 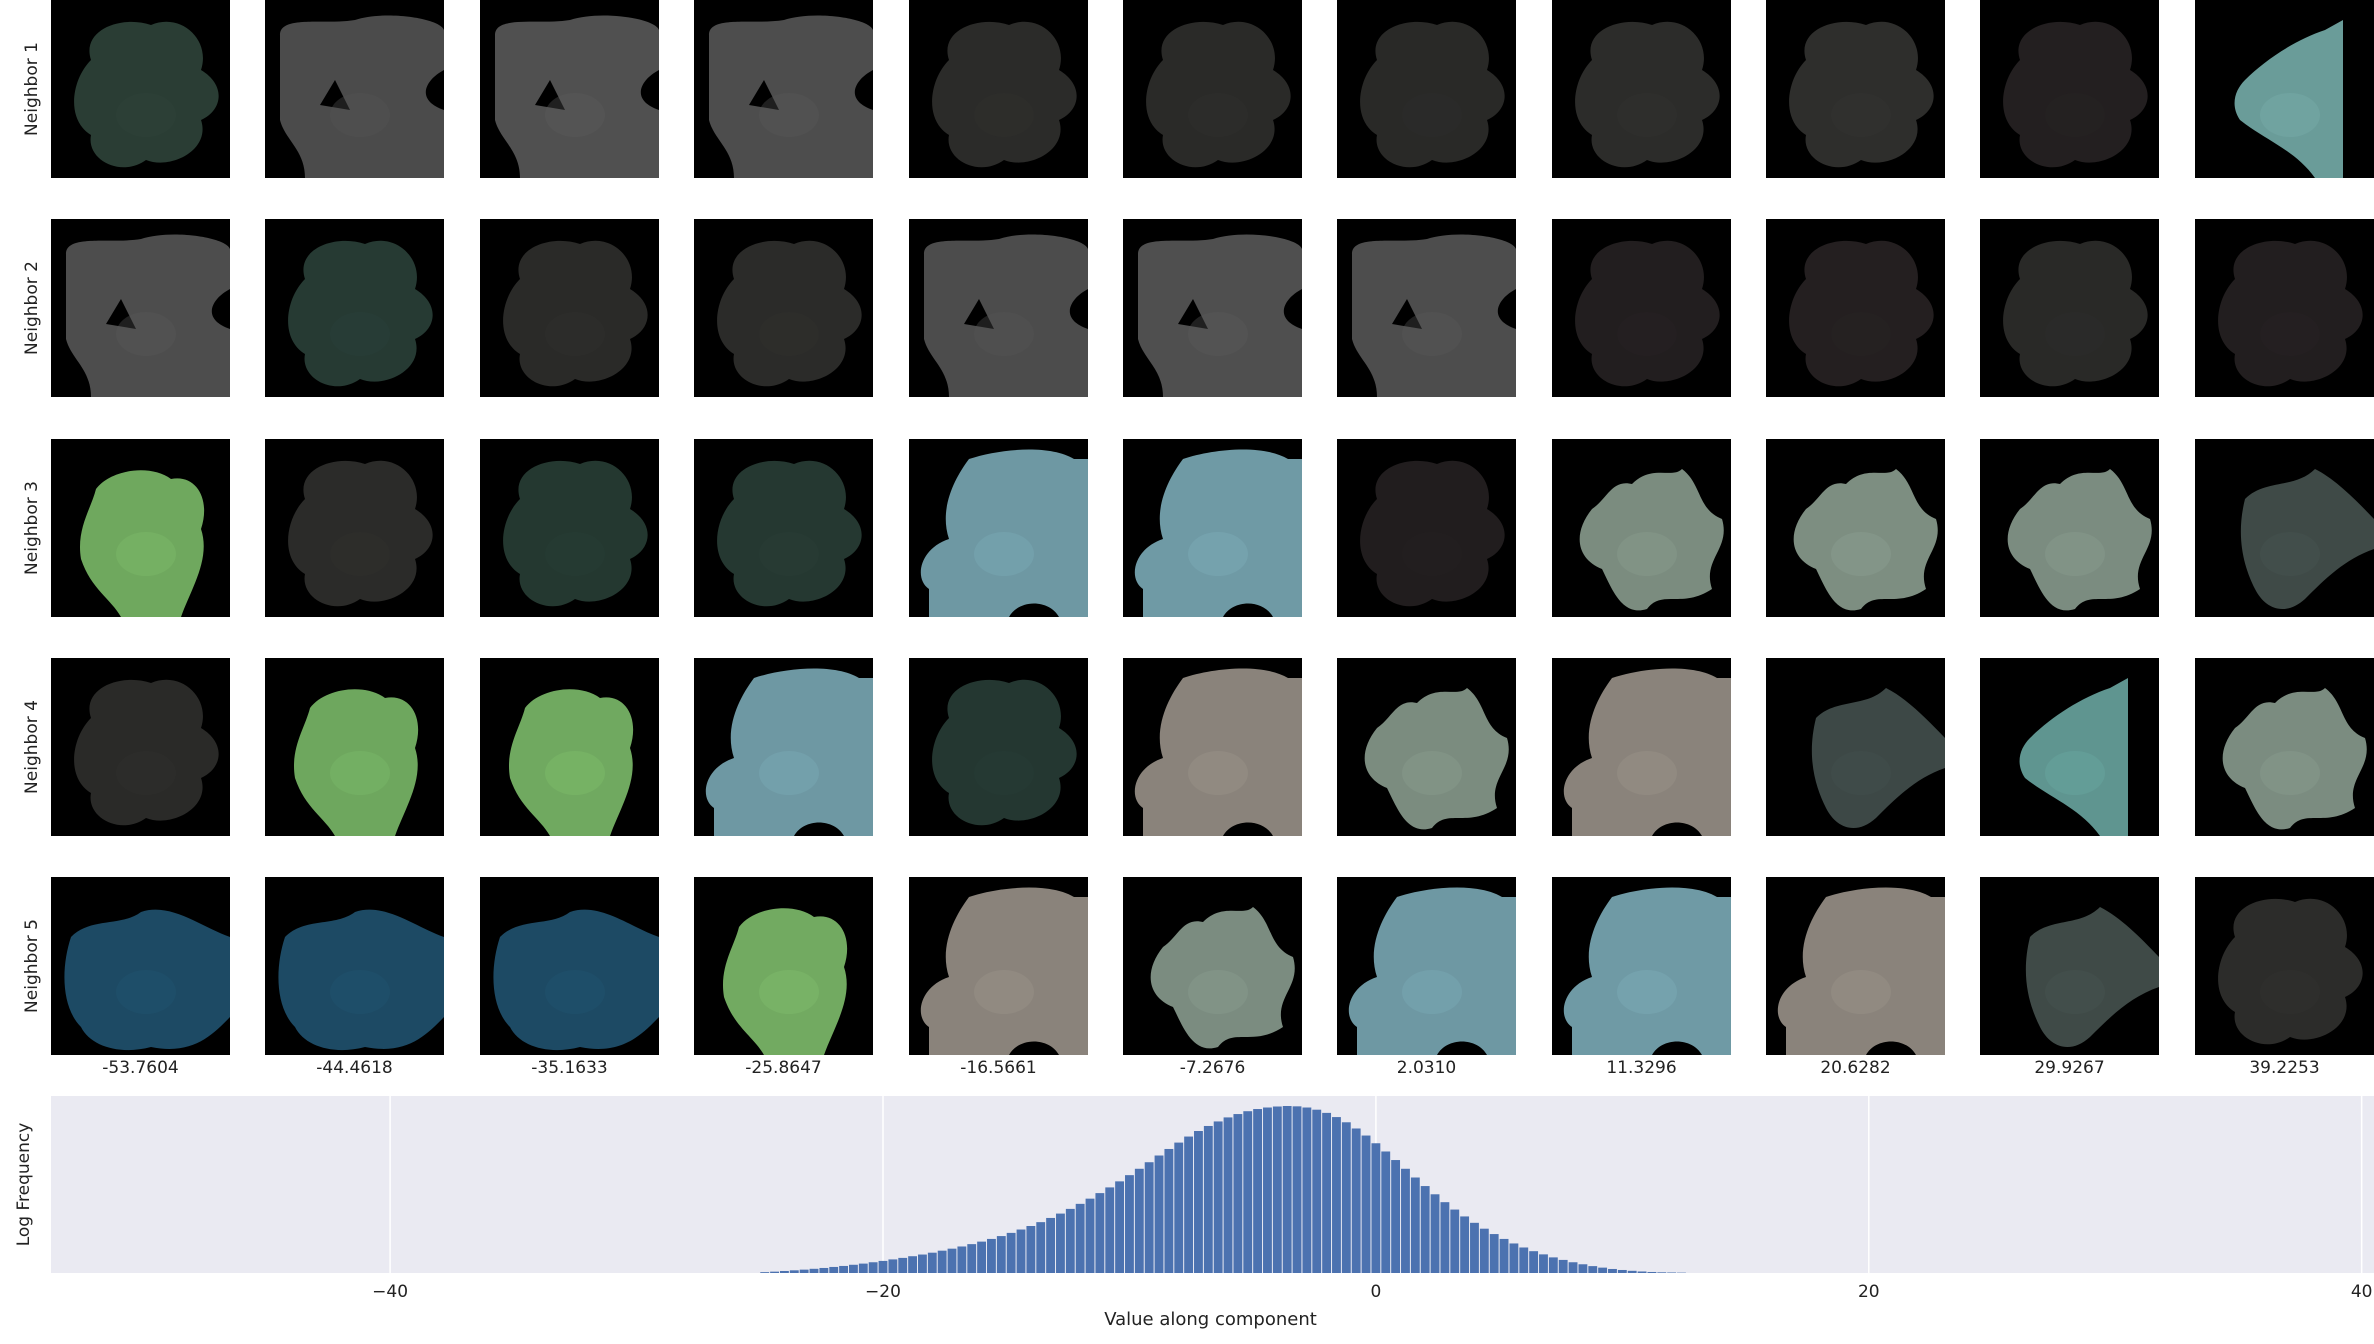 What do you see at coordinates (1641, 1068) in the screenshot?
I see `column-value-label: 11.3296` at bounding box center [1641, 1068].